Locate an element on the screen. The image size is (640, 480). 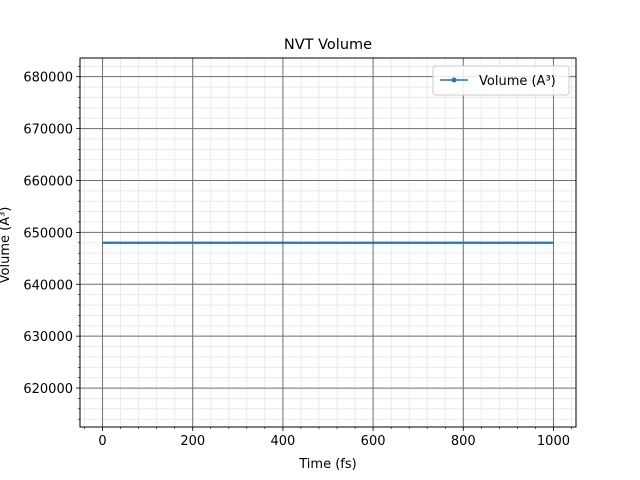
y-tick-label: 630000 is located at coordinates (48, 337).